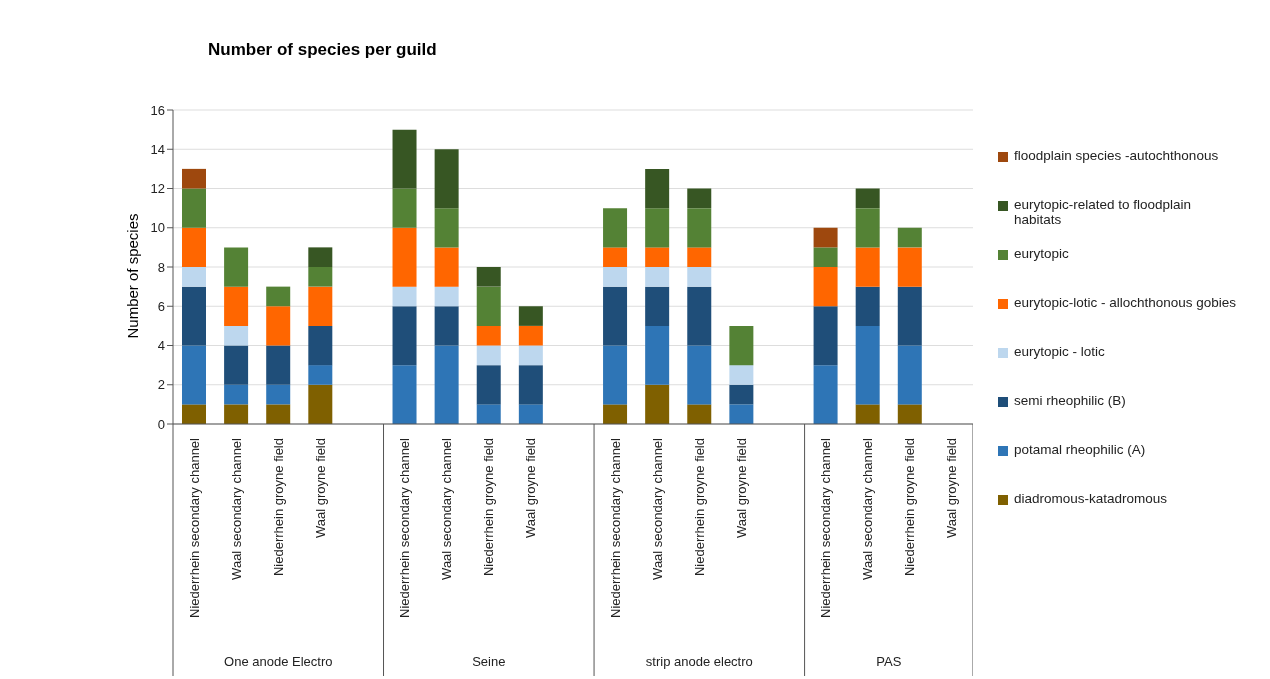 This screenshot has width=1270, height=679. Describe the element at coordinates (157, 189) in the screenshot. I see `y-tick-label: 12` at that location.